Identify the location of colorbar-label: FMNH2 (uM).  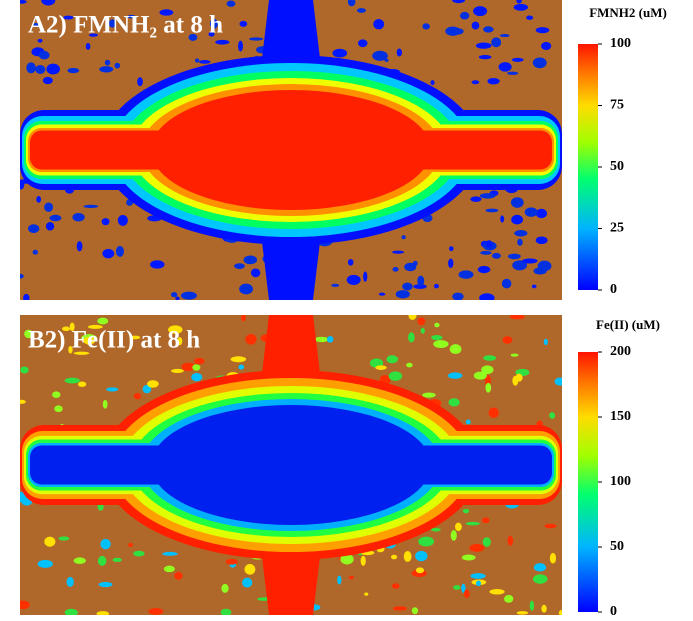
(628, 12).